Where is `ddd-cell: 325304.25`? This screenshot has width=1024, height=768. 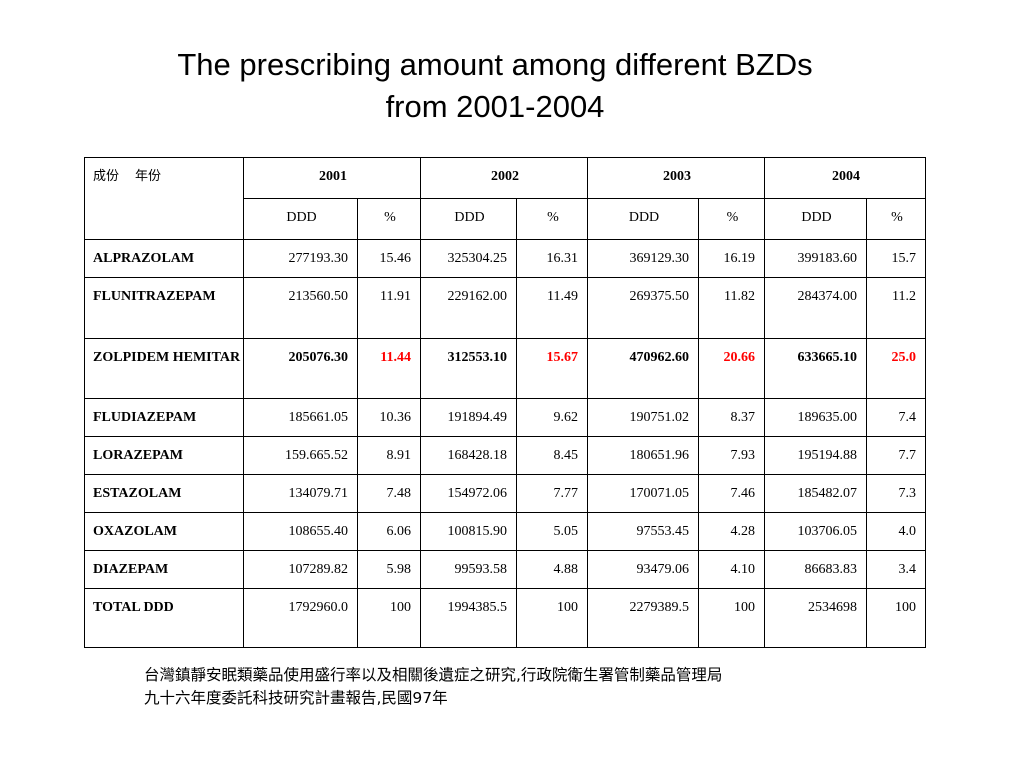
ddd-cell: 325304.25 is located at coordinates (468, 258).